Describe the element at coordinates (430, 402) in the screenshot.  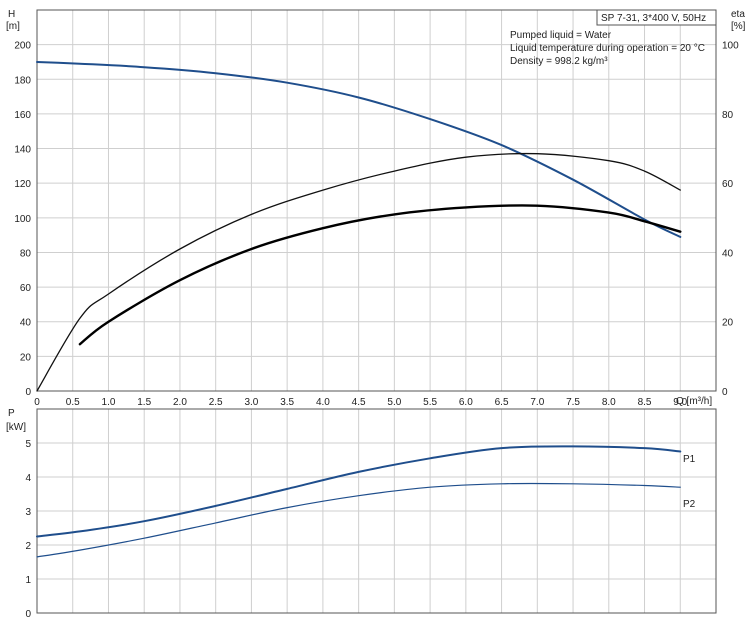
I see `x-tick-label: 5.5` at that location.